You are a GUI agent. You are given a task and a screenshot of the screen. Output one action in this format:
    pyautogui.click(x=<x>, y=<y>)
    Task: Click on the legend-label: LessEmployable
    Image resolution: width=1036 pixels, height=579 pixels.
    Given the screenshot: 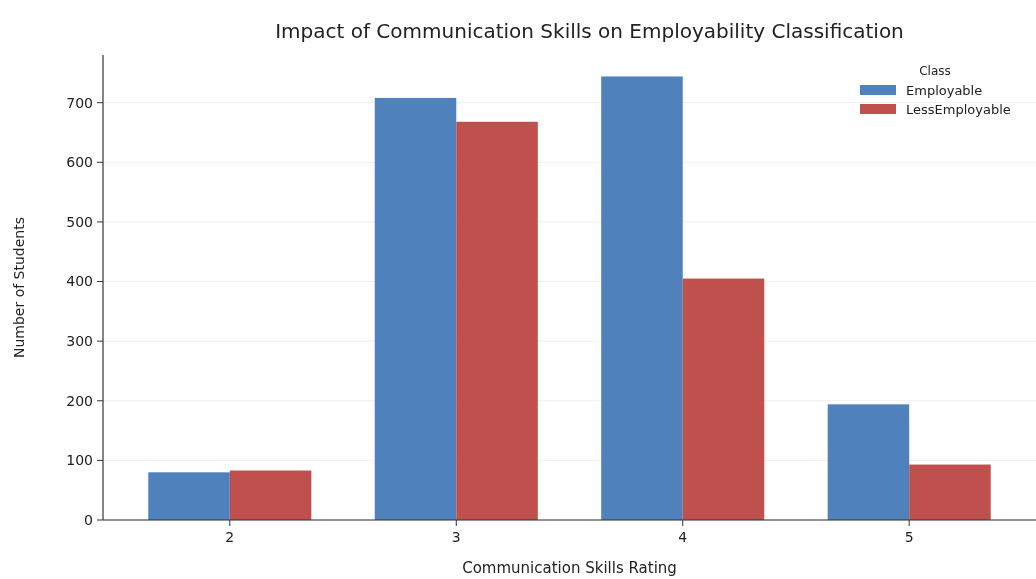 What is the action you would take?
    pyautogui.click(x=958, y=109)
    